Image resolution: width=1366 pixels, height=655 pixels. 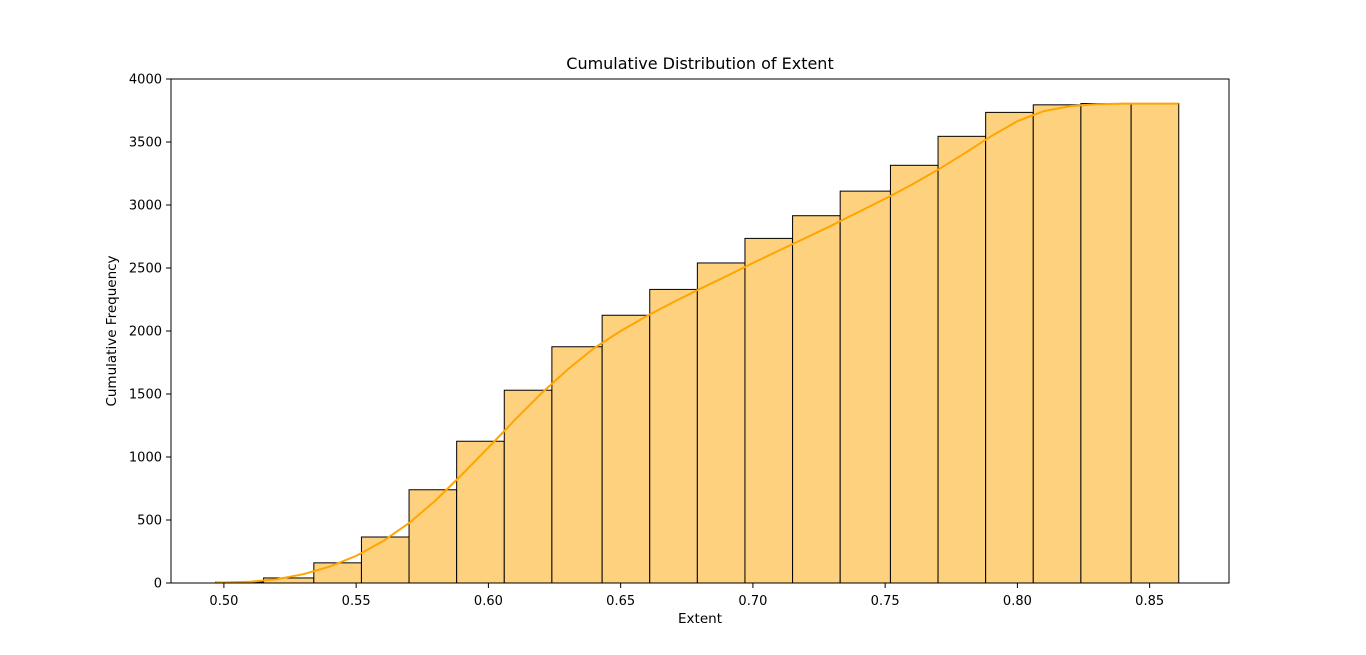 What do you see at coordinates (620, 601) in the screenshot?
I see `x-tick-label: 0.65` at bounding box center [620, 601].